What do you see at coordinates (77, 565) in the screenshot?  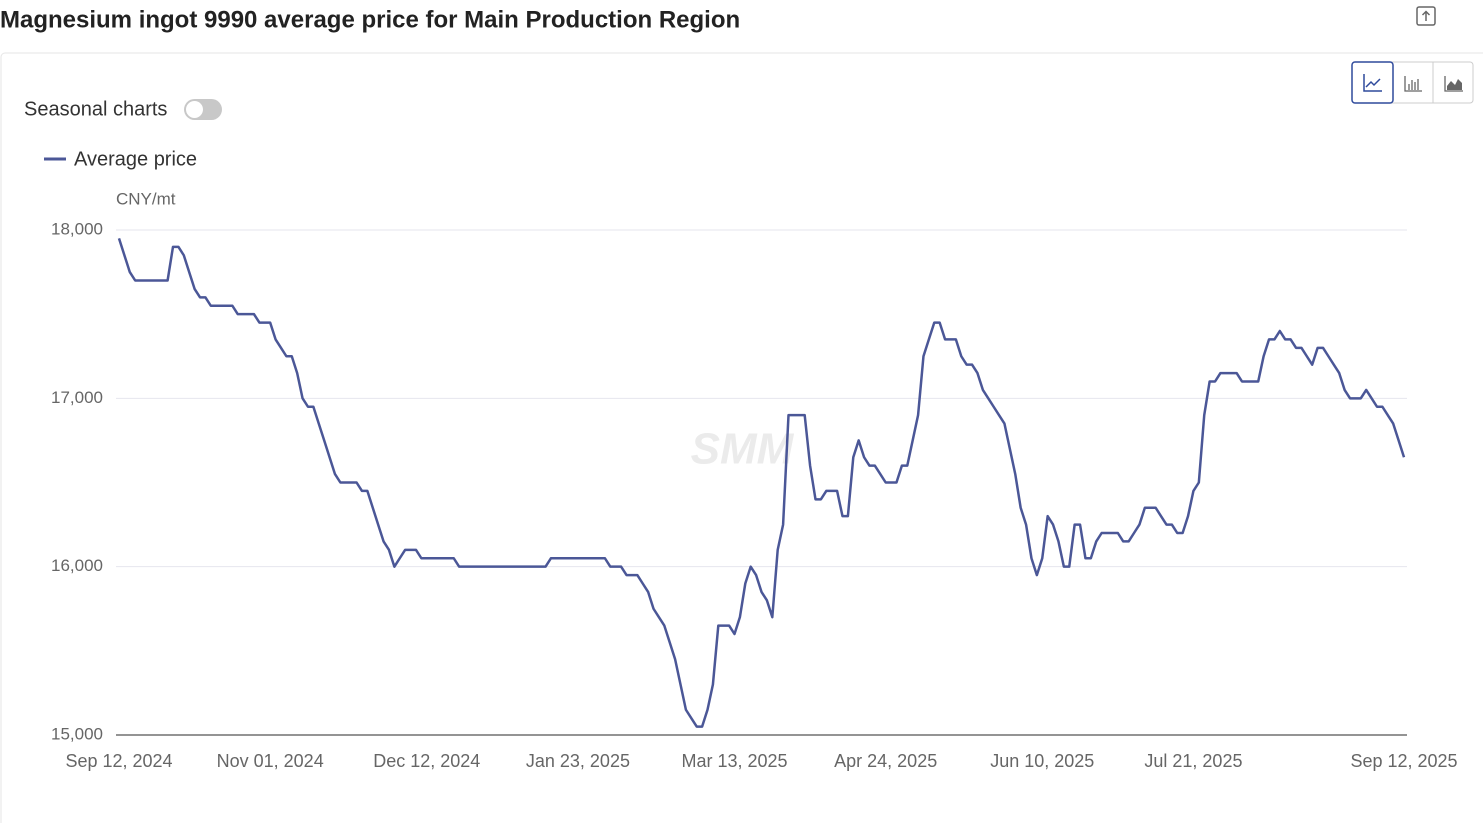 I see `y-tick-label: 16,000` at bounding box center [77, 565].